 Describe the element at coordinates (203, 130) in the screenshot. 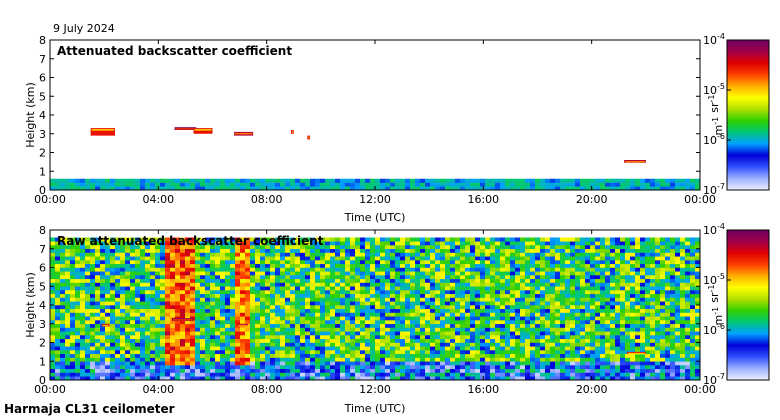

I see `cloud-layer-edge` at that location.